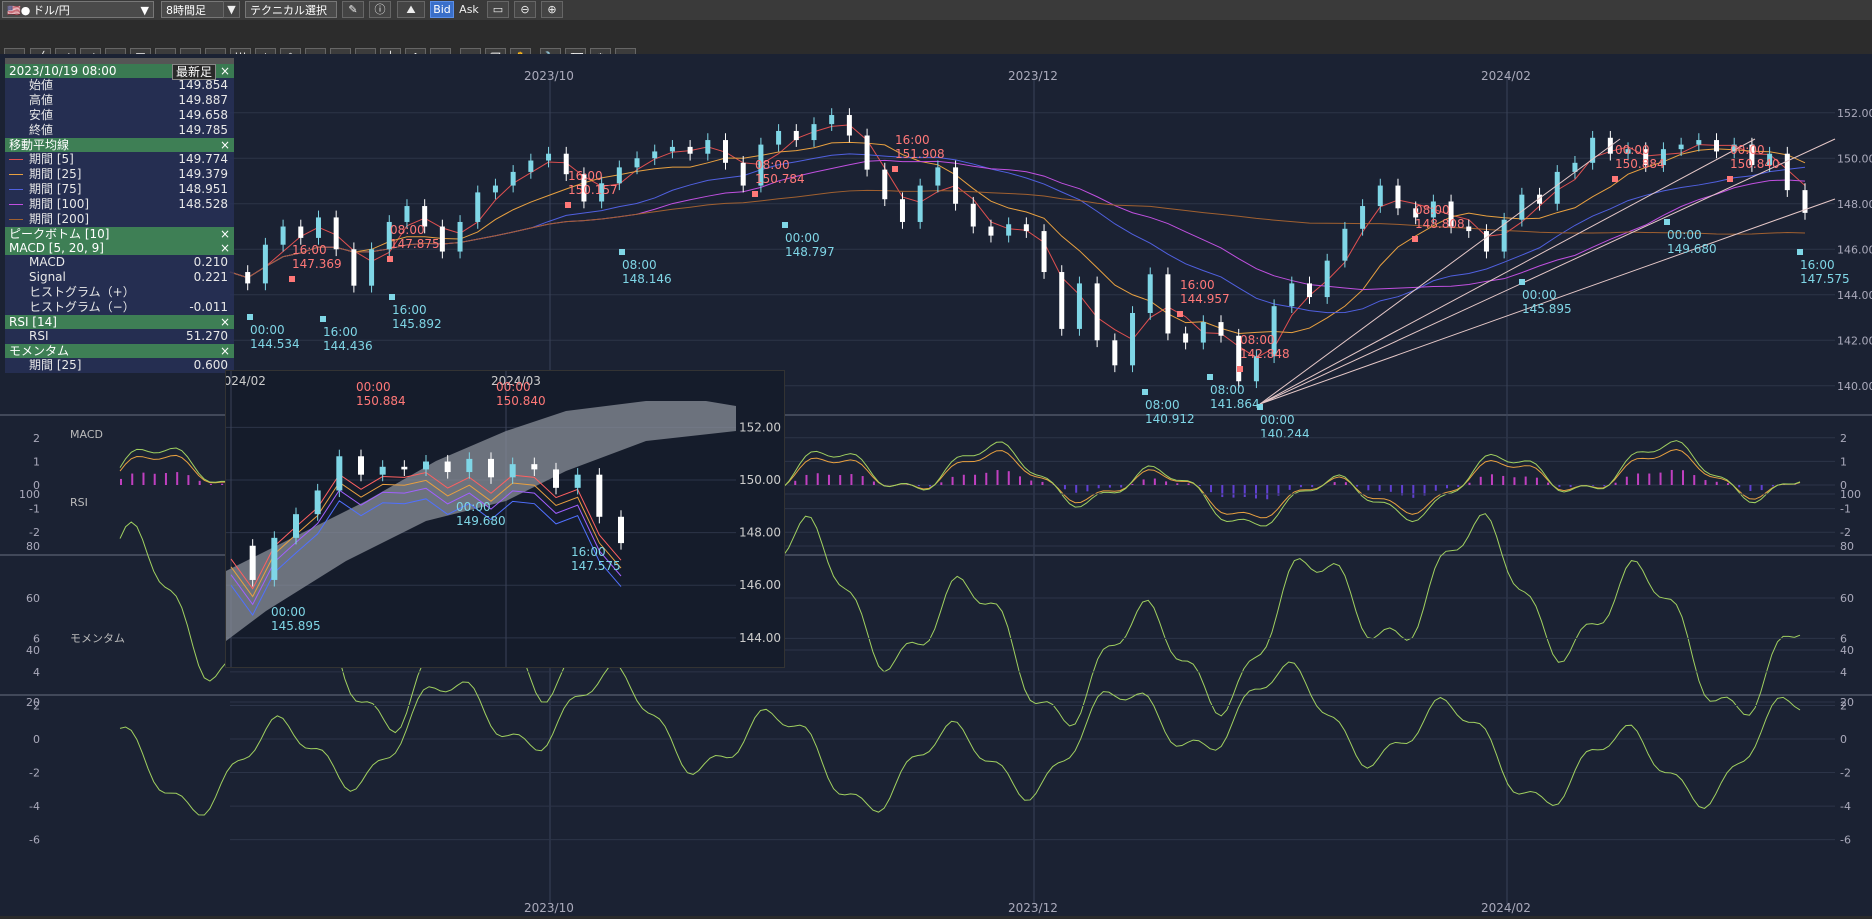  What do you see at coordinates (353, 9) in the screenshot?
I see `pencil-icon: ✎` at bounding box center [353, 9].